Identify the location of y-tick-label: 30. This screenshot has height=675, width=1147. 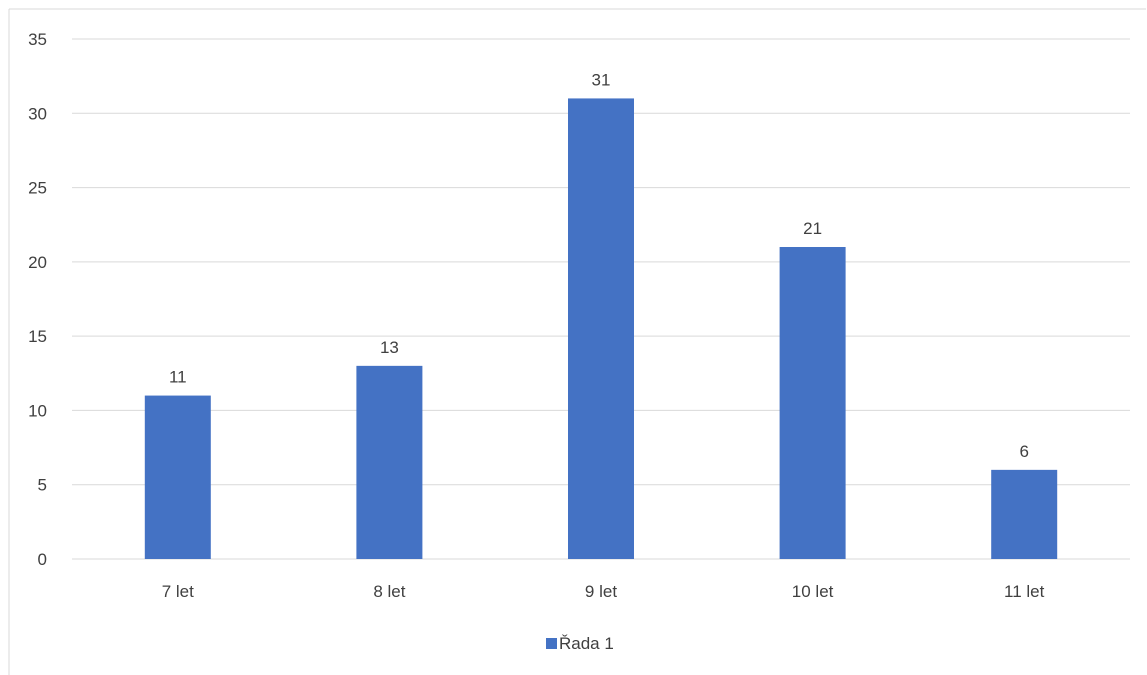
(37, 113).